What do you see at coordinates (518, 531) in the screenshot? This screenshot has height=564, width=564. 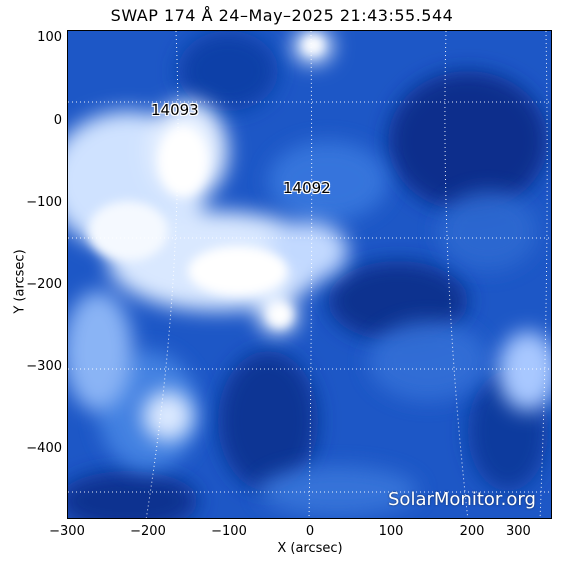 I see `x-tick-label: 300` at bounding box center [518, 531].